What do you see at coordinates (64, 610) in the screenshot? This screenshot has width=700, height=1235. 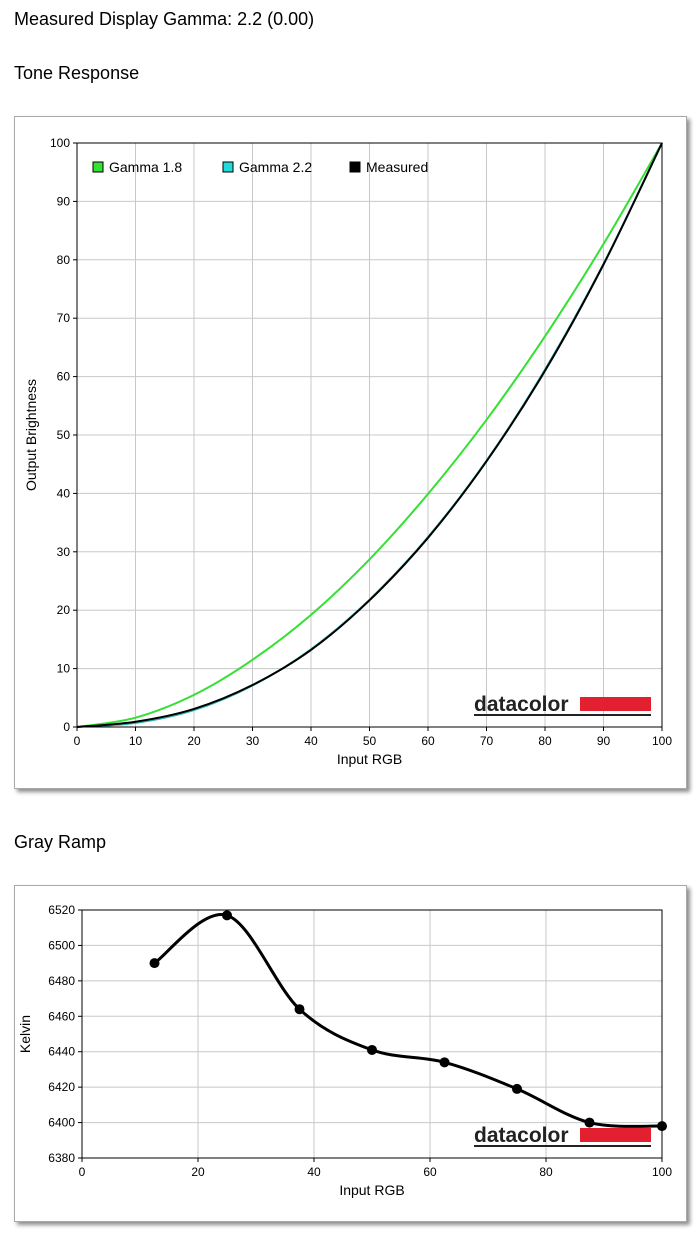 I see `y-tick-label: 20` at bounding box center [64, 610].